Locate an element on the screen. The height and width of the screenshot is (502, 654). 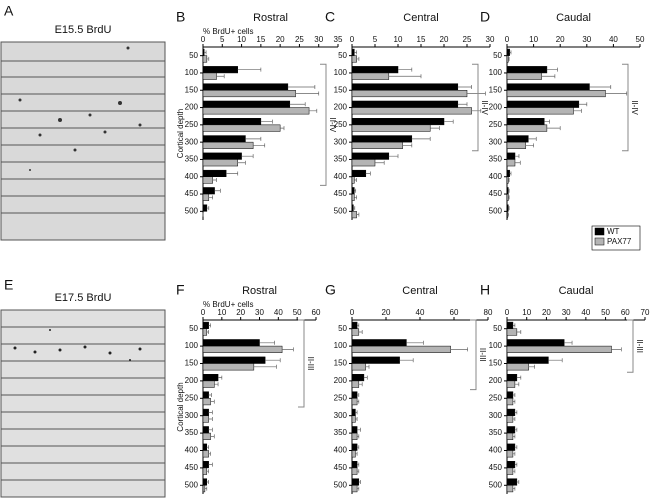
micrograph is located at coordinates (83, 141).